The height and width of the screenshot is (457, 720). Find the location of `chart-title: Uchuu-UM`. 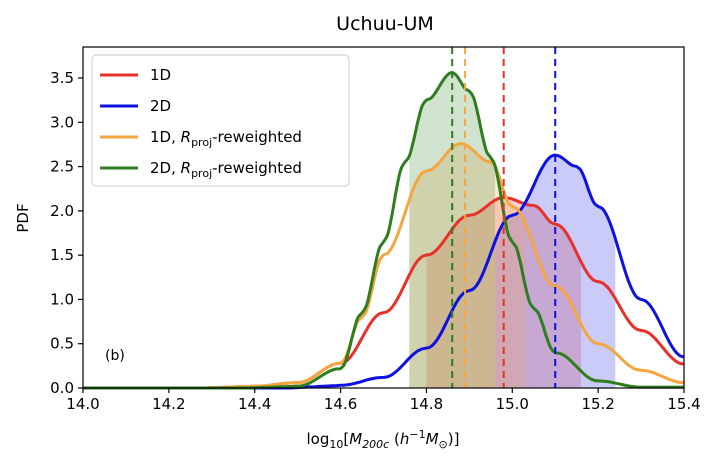

chart-title: Uchuu-UM is located at coordinates (385, 24).